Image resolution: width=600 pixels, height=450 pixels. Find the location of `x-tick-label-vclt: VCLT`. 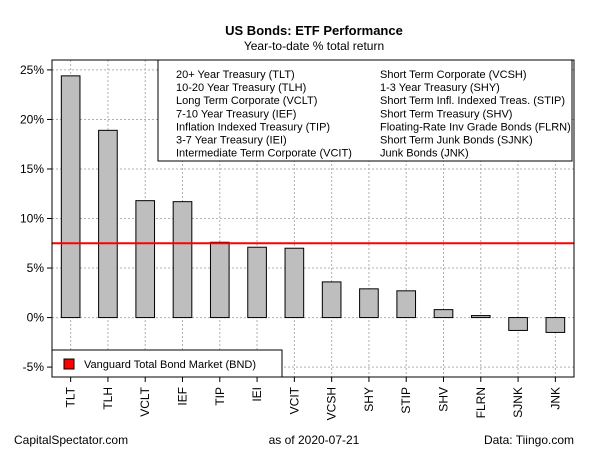

x-tick-label-vclt: VCLT is located at coordinates (145, 401).